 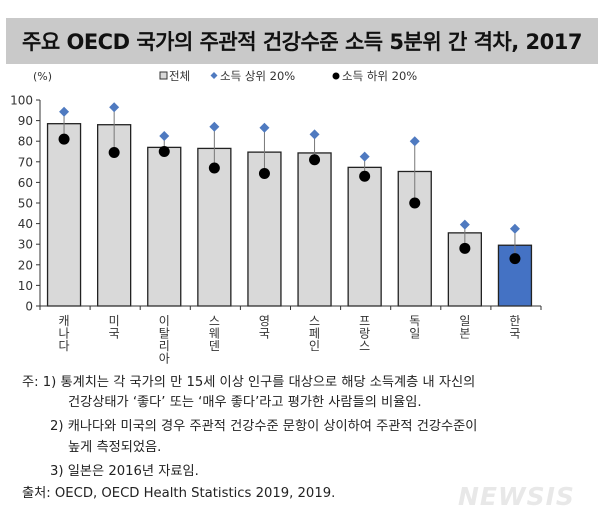 I want to click on marker-top20-일본, so click(x=464, y=224).